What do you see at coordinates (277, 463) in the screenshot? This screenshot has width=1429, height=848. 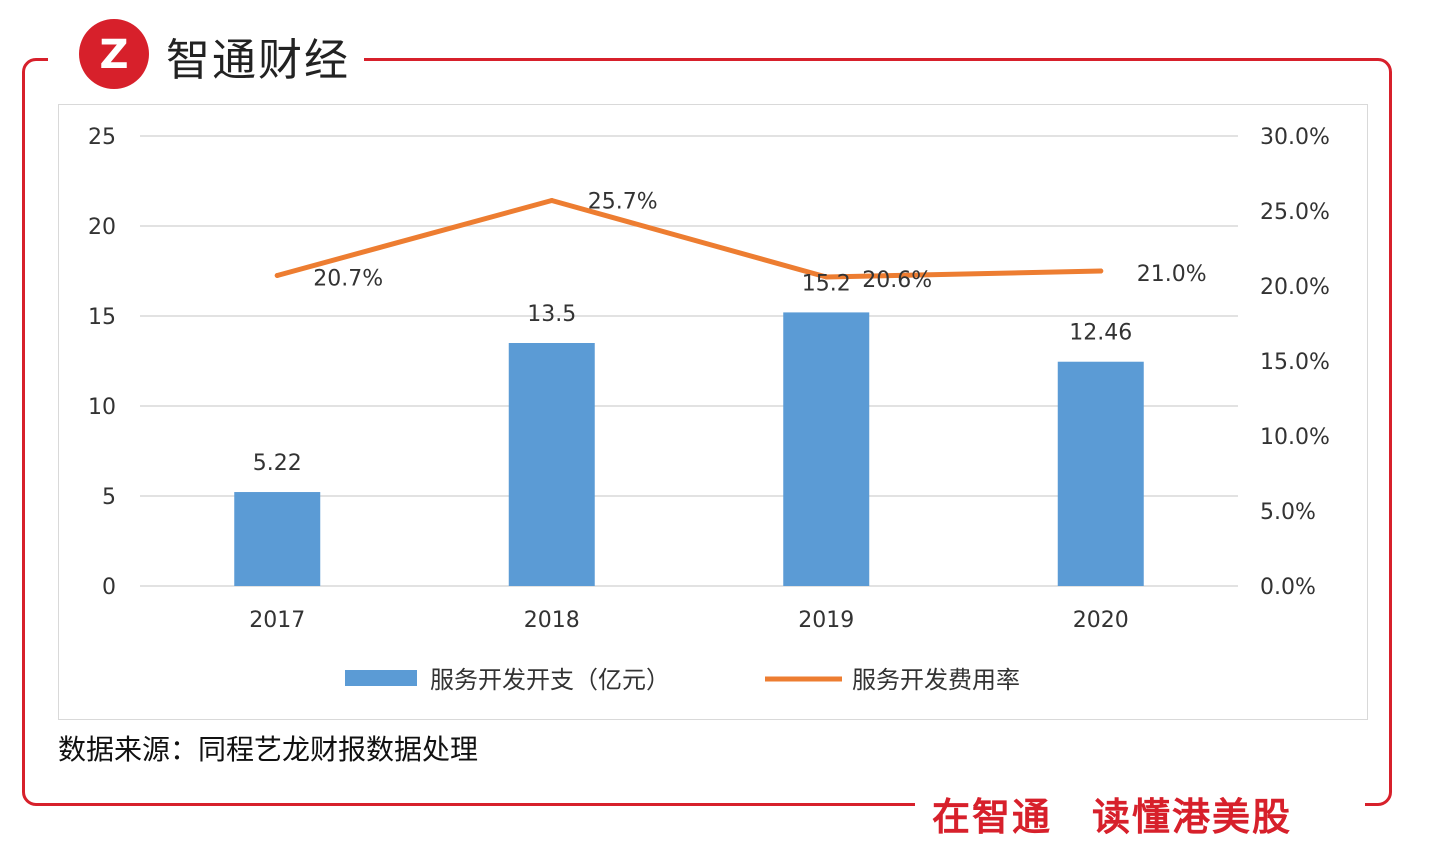 I see `bar-value-label: 5.22` at bounding box center [277, 463].